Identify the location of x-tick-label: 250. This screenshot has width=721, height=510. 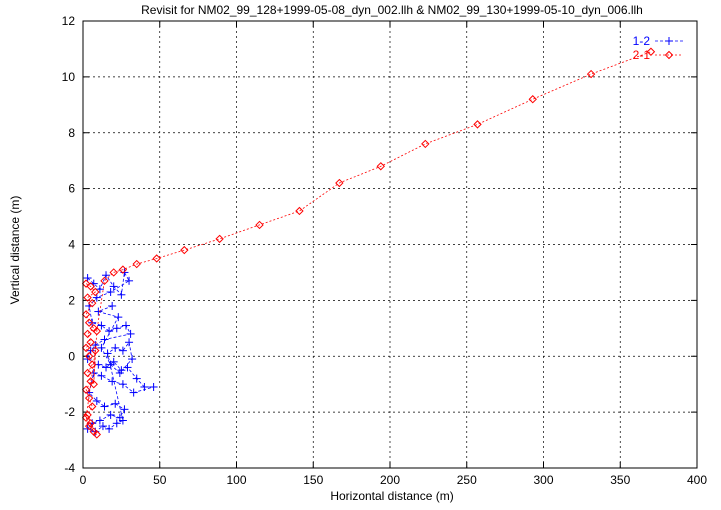
(467, 480).